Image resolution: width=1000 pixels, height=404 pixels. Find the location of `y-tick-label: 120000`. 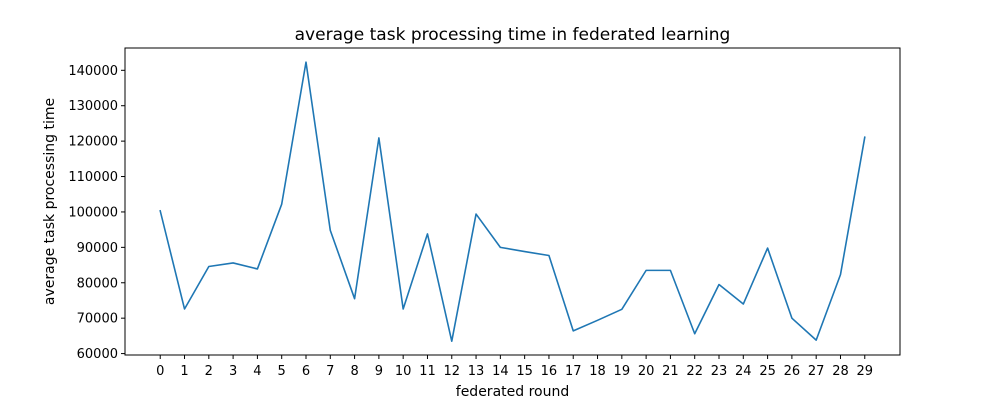

y-tick-label: 120000 is located at coordinates (93, 142).